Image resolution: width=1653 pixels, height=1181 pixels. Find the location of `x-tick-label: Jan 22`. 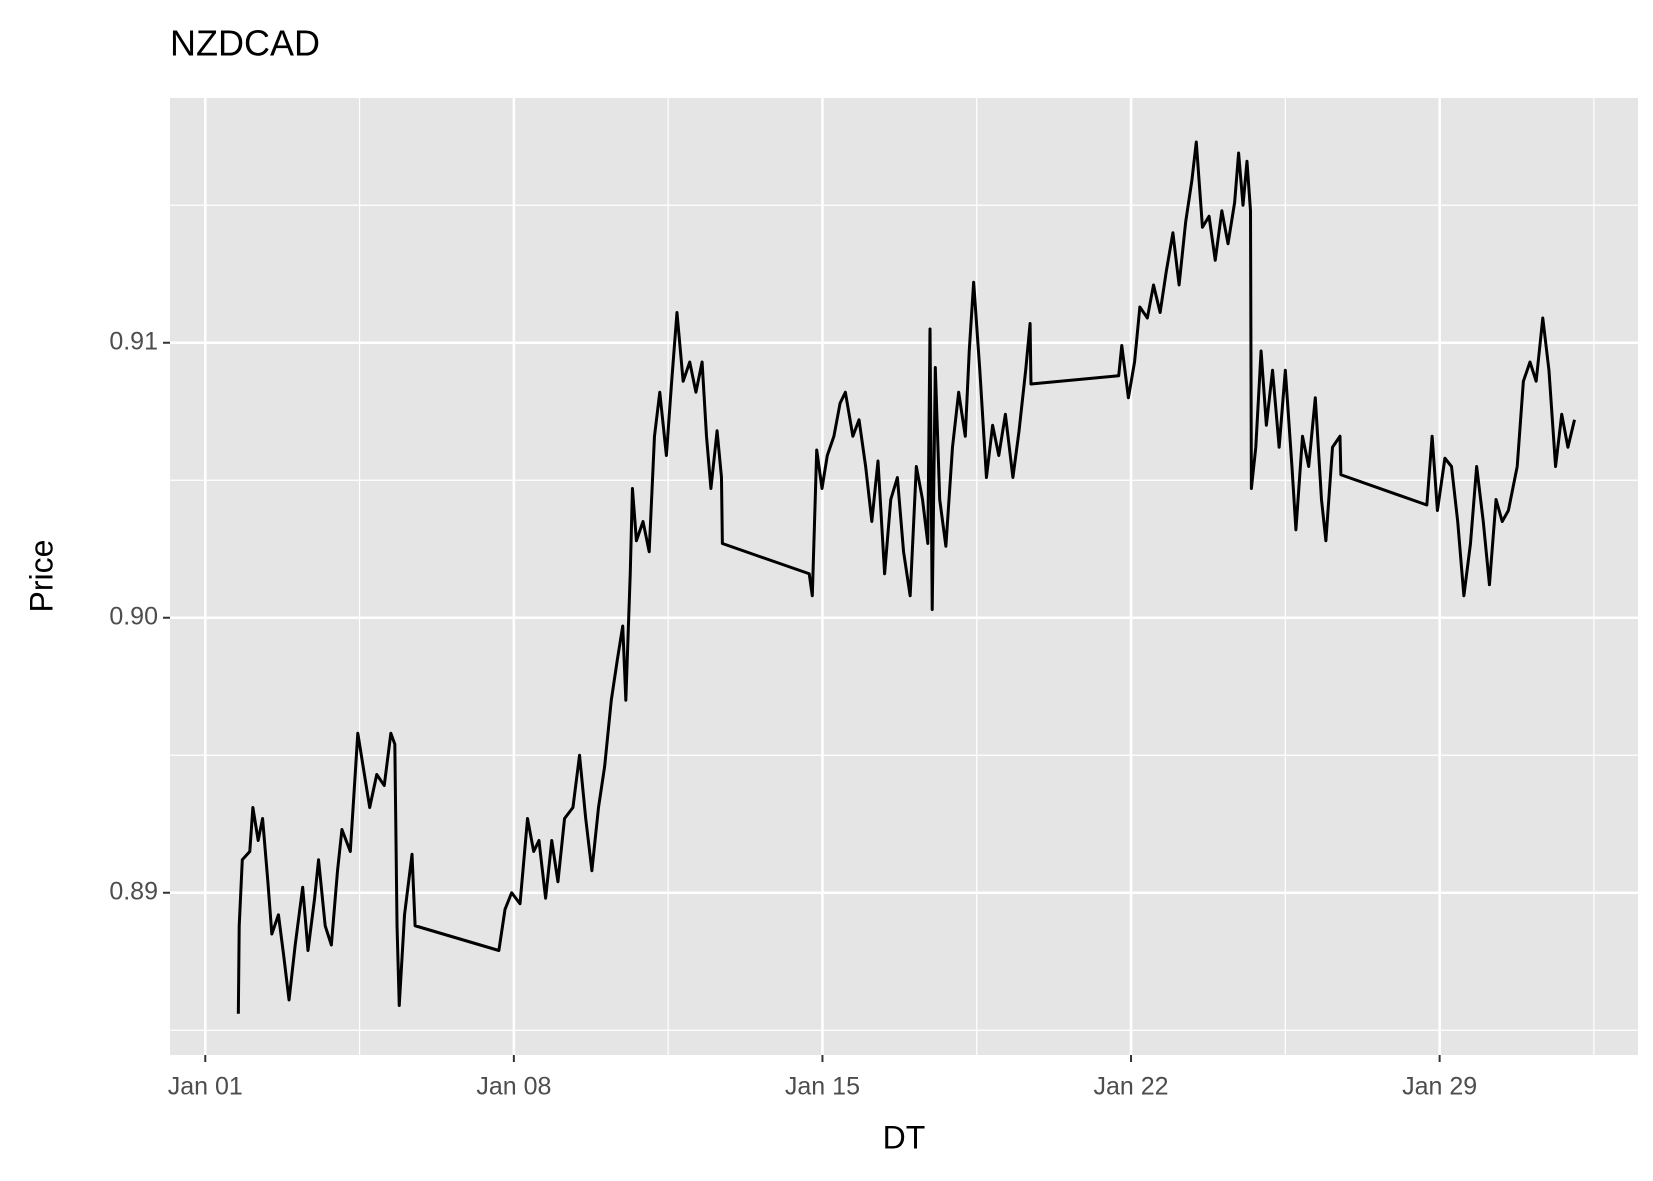

x-tick-label: Jan 22 is located at coordinates (1131, 1087).